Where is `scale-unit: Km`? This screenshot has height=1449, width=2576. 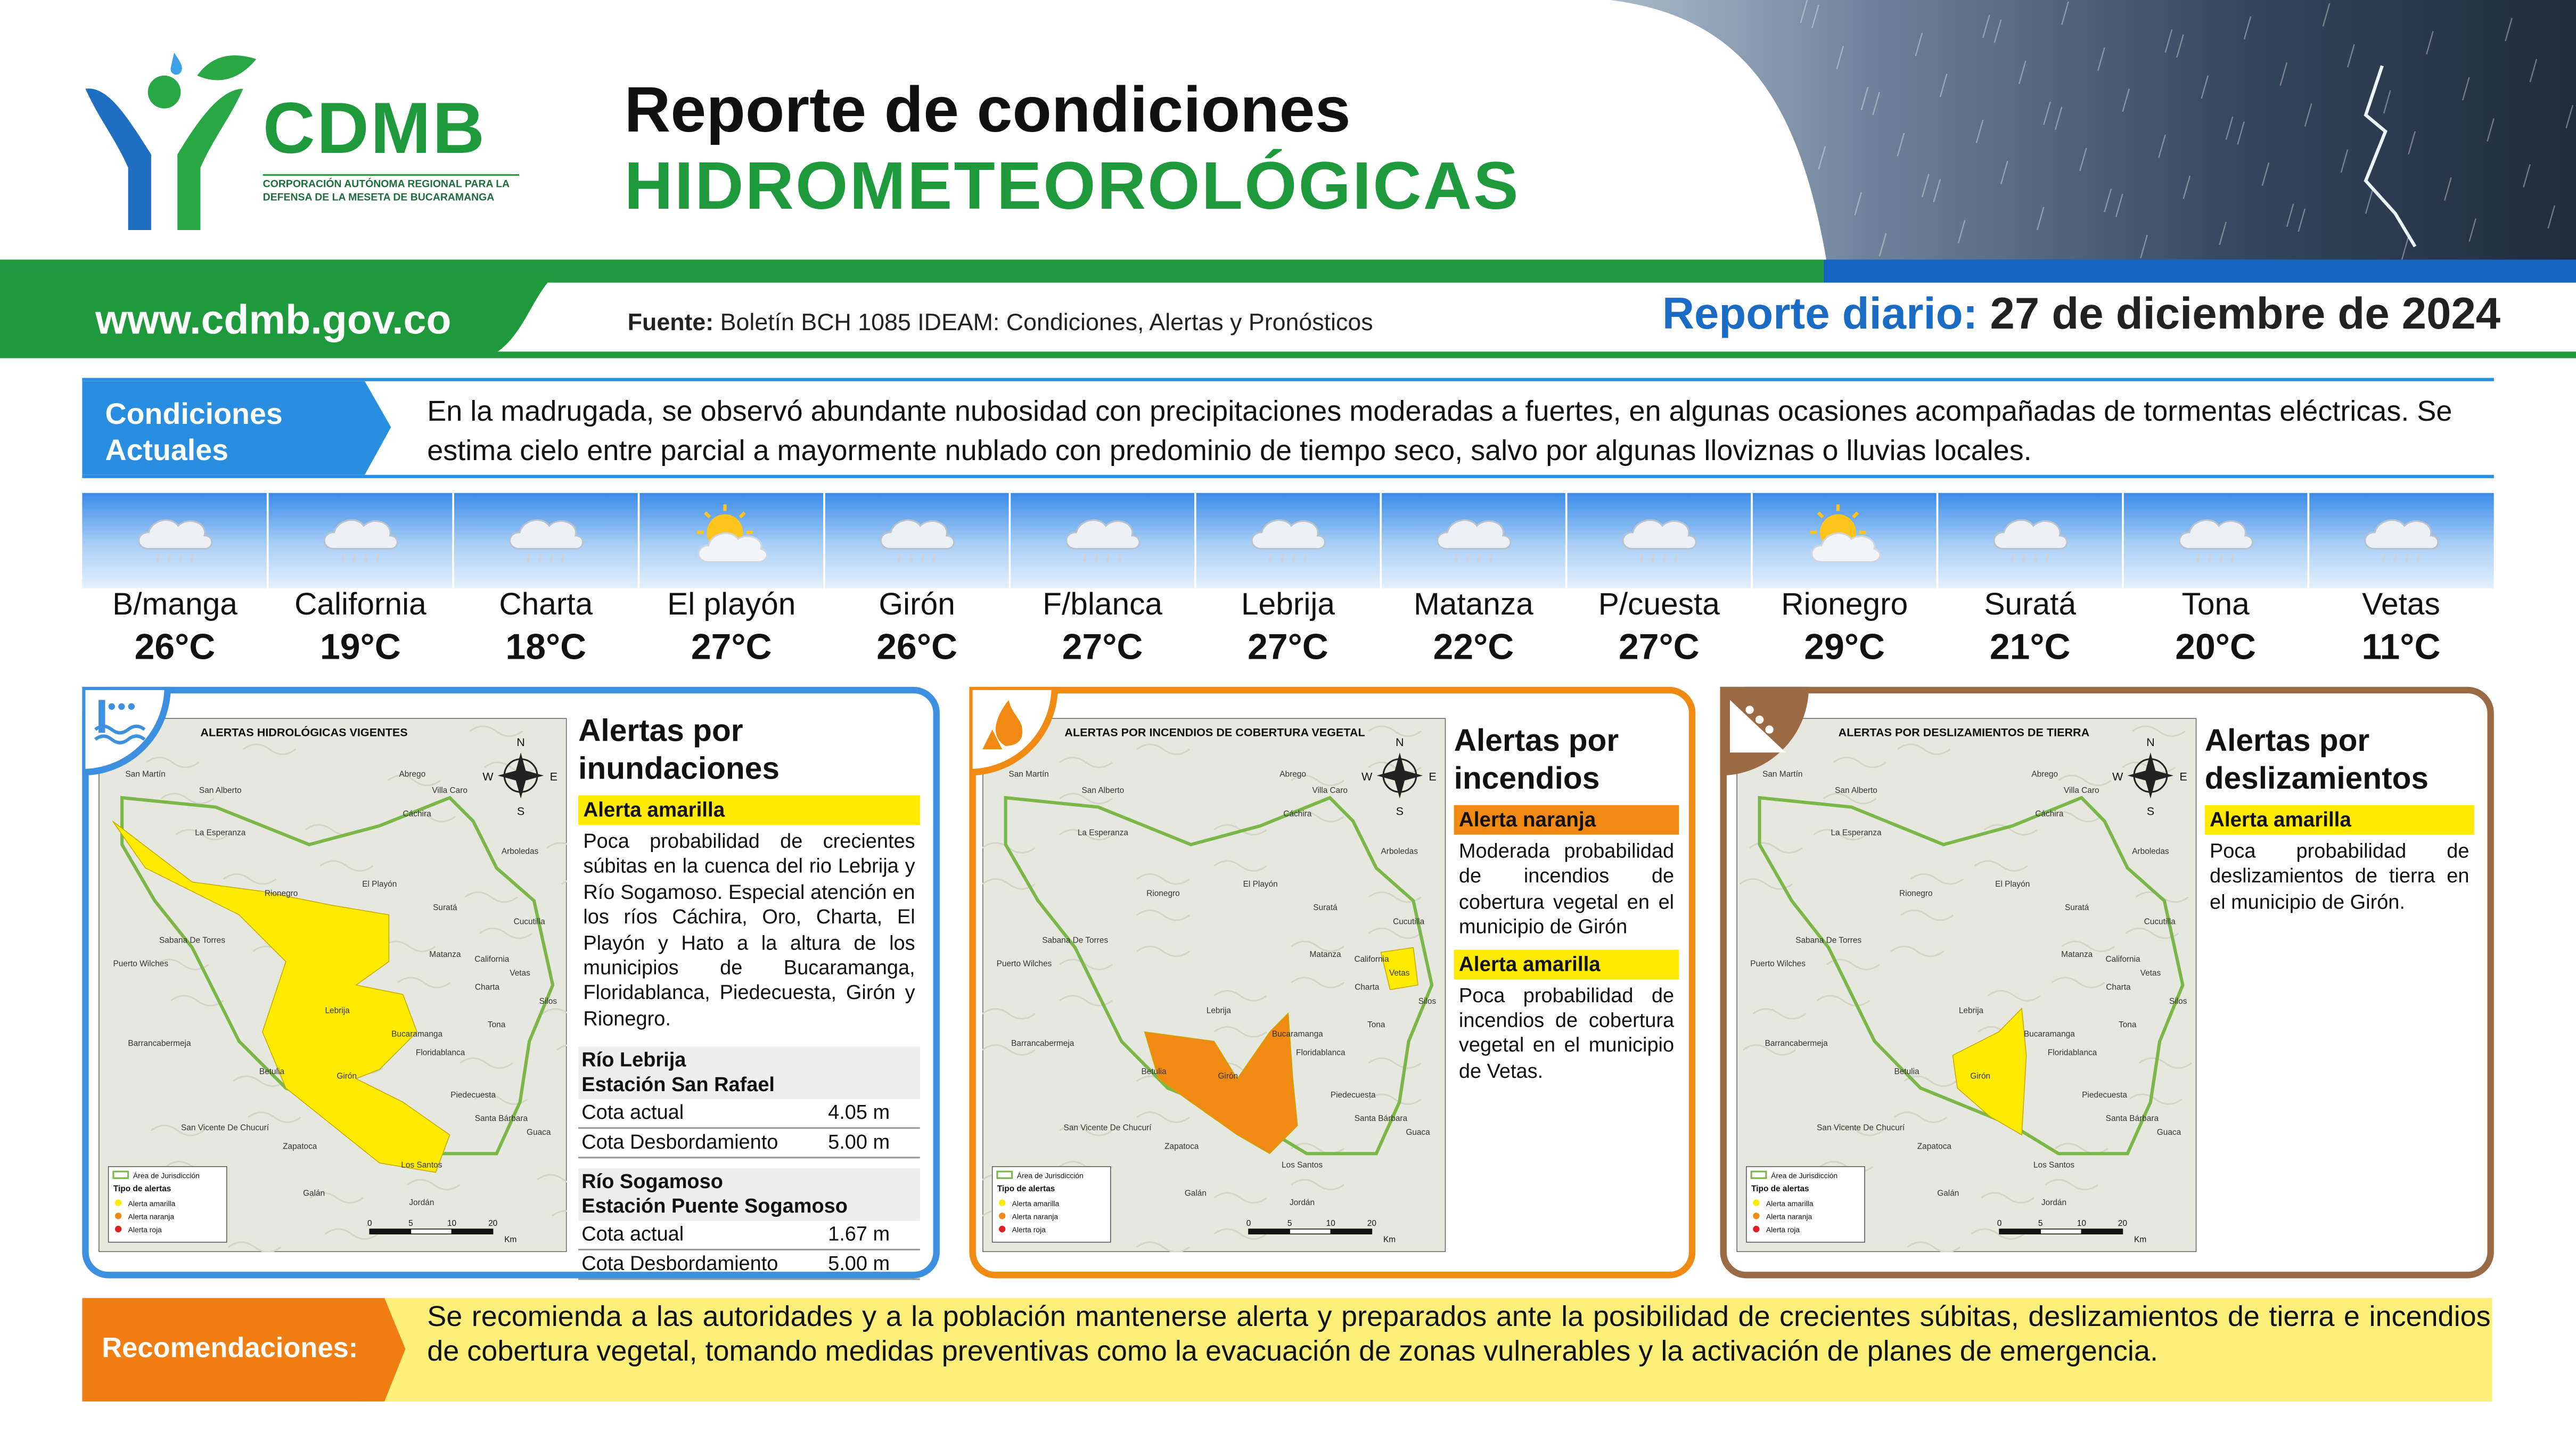 scale-unit: Km is located at coordinates (510, 1240).